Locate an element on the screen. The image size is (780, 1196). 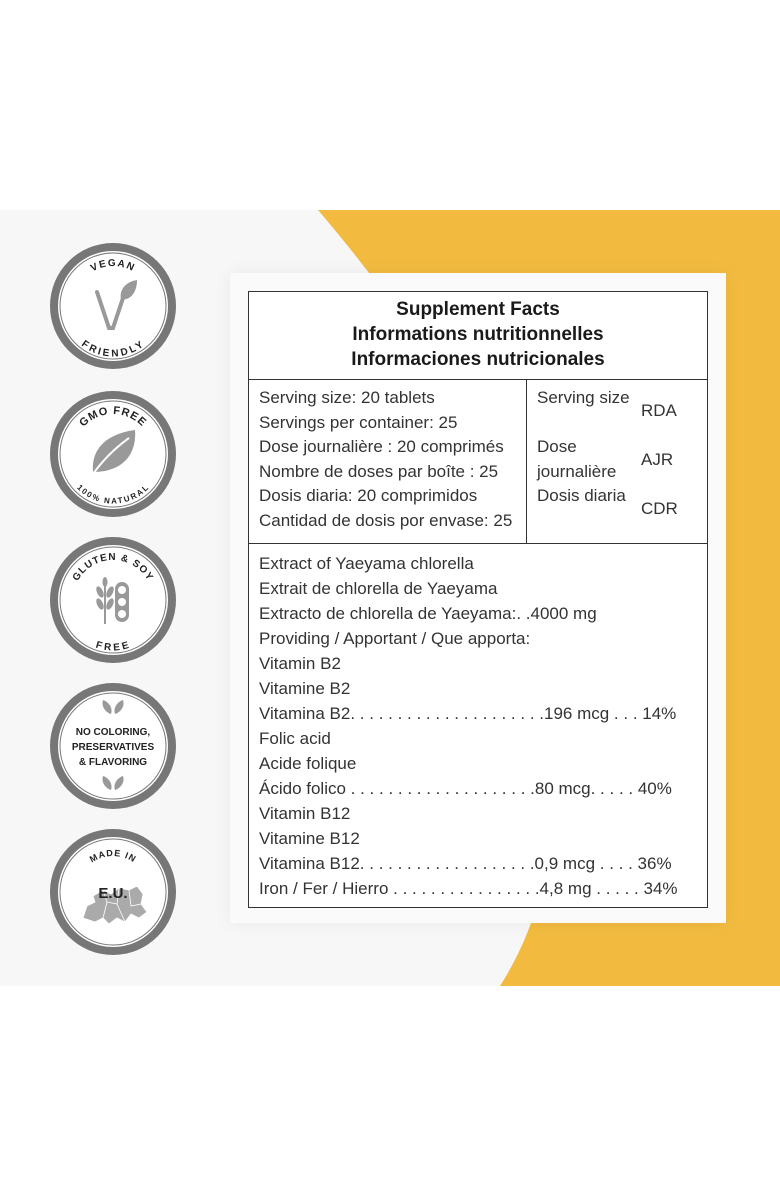
vegan-friendly-badge: VEGAN FRIENDLY is located at coordinates (113, 306).